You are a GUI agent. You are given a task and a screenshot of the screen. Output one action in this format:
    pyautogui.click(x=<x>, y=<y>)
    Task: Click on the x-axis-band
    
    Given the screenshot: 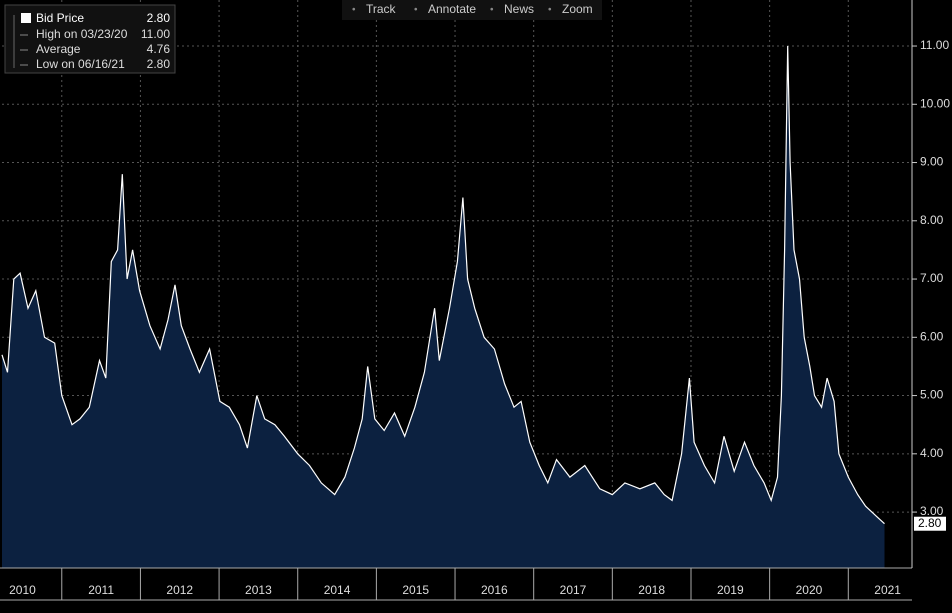 What is the action you would take?
    pyautogui.click(x=456, y=584)
    